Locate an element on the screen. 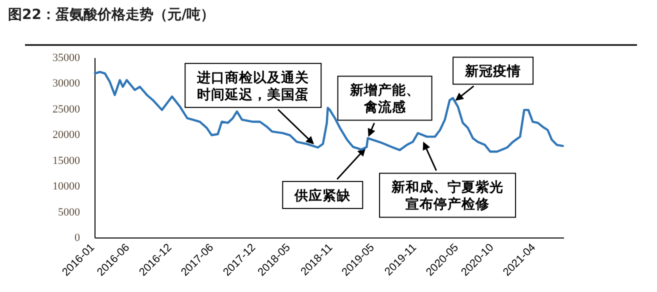 This screenshot has width=657, height=292. annotation: 新增产能、禽流感 is located at coordinates (384, 99).